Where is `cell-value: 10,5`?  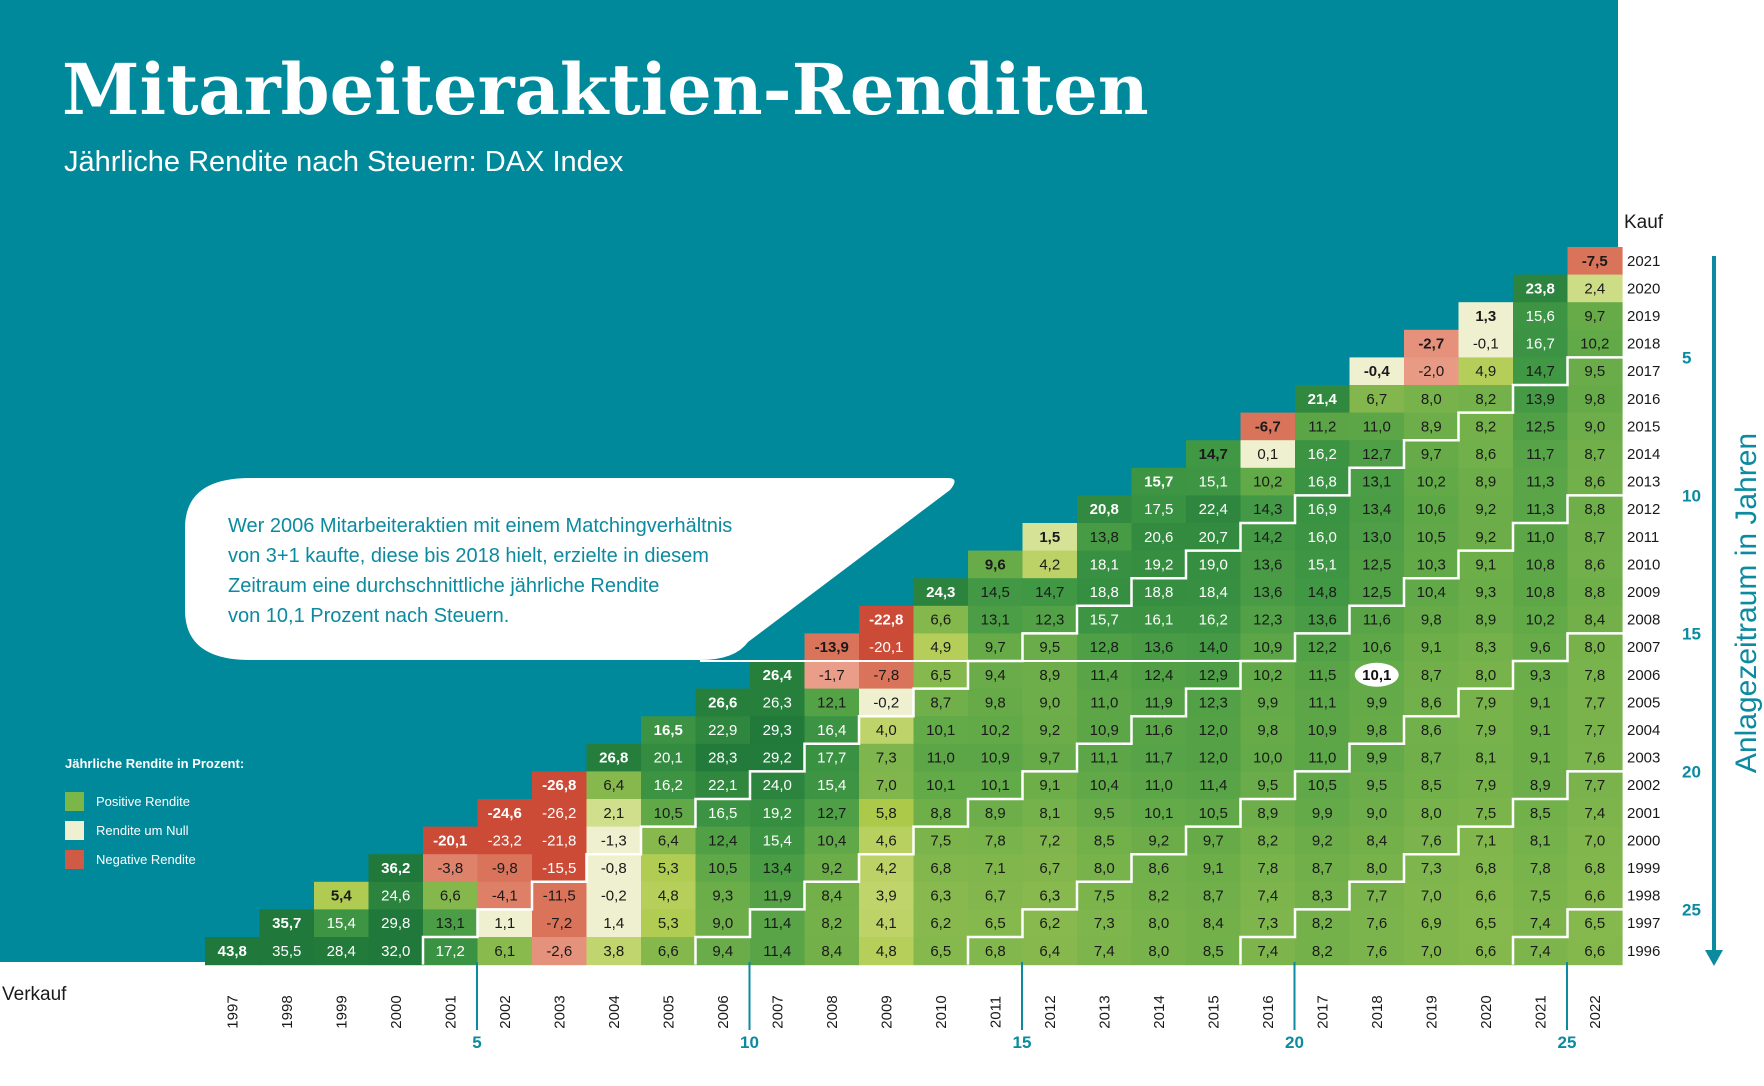 cell-value: 10,5 is located at coordinates (668, 813).